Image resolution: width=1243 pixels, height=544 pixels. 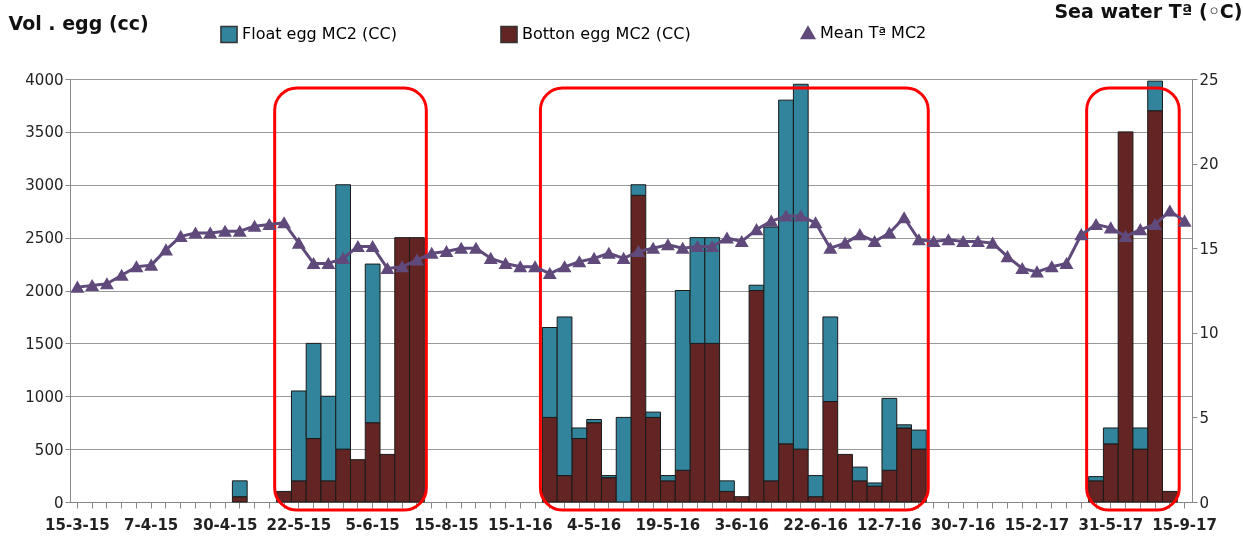 I want to click on x-tick-label: 22-5-15, so click(x=299, y=524).